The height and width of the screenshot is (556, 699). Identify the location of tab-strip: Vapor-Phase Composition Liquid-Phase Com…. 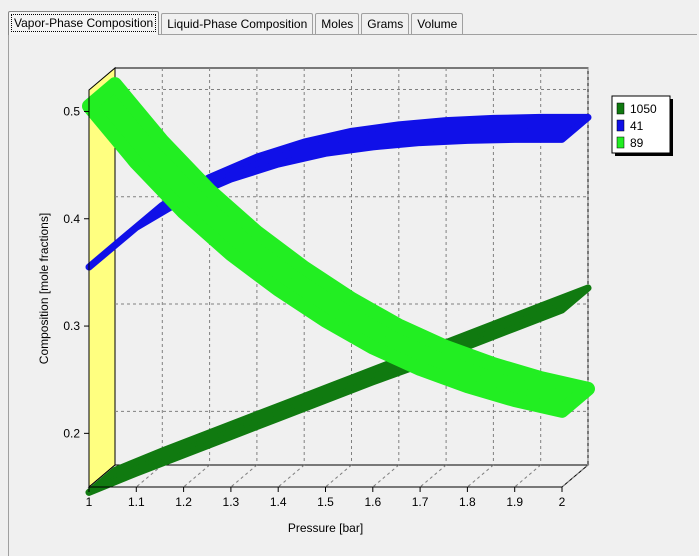
(236, 22).